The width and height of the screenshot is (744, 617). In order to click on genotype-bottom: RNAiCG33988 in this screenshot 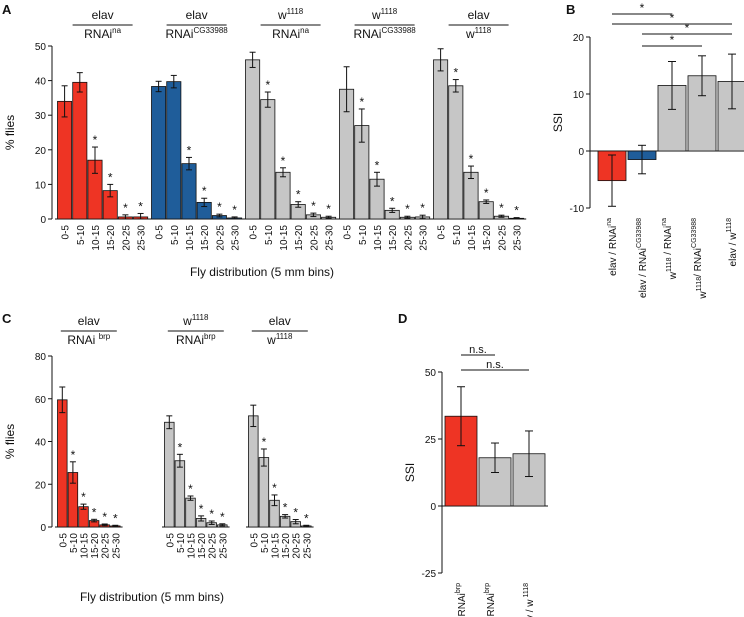, I will do `click(196, 33)`.